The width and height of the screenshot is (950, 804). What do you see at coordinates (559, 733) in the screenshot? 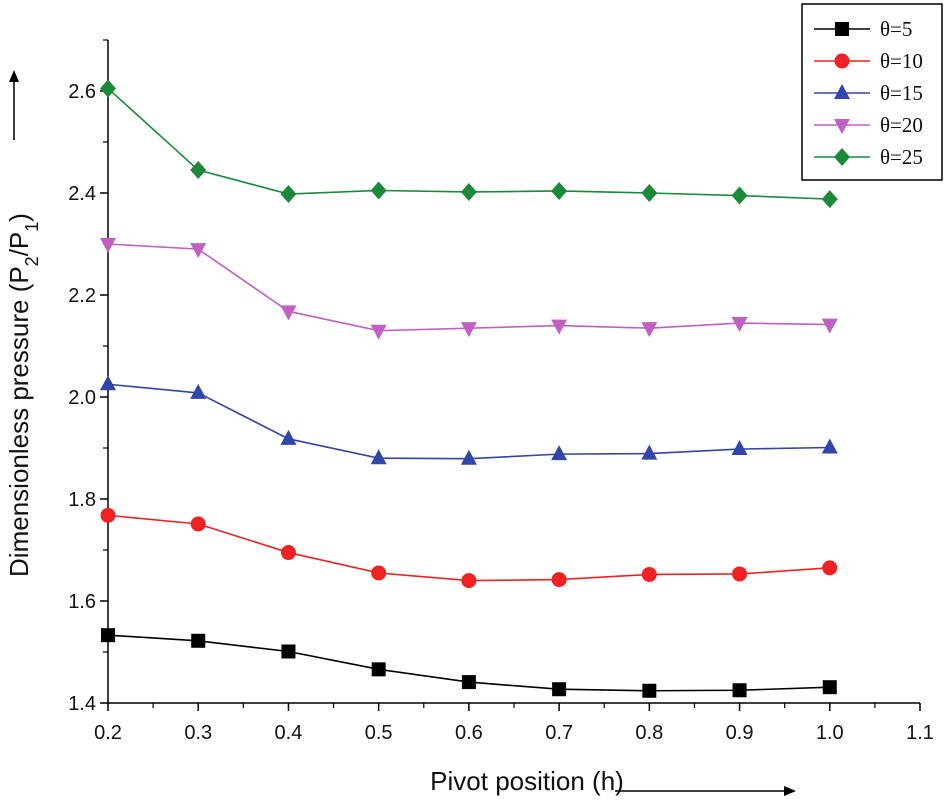
I see `x-tick-label: 0.7` at bounding box center [559, 733].